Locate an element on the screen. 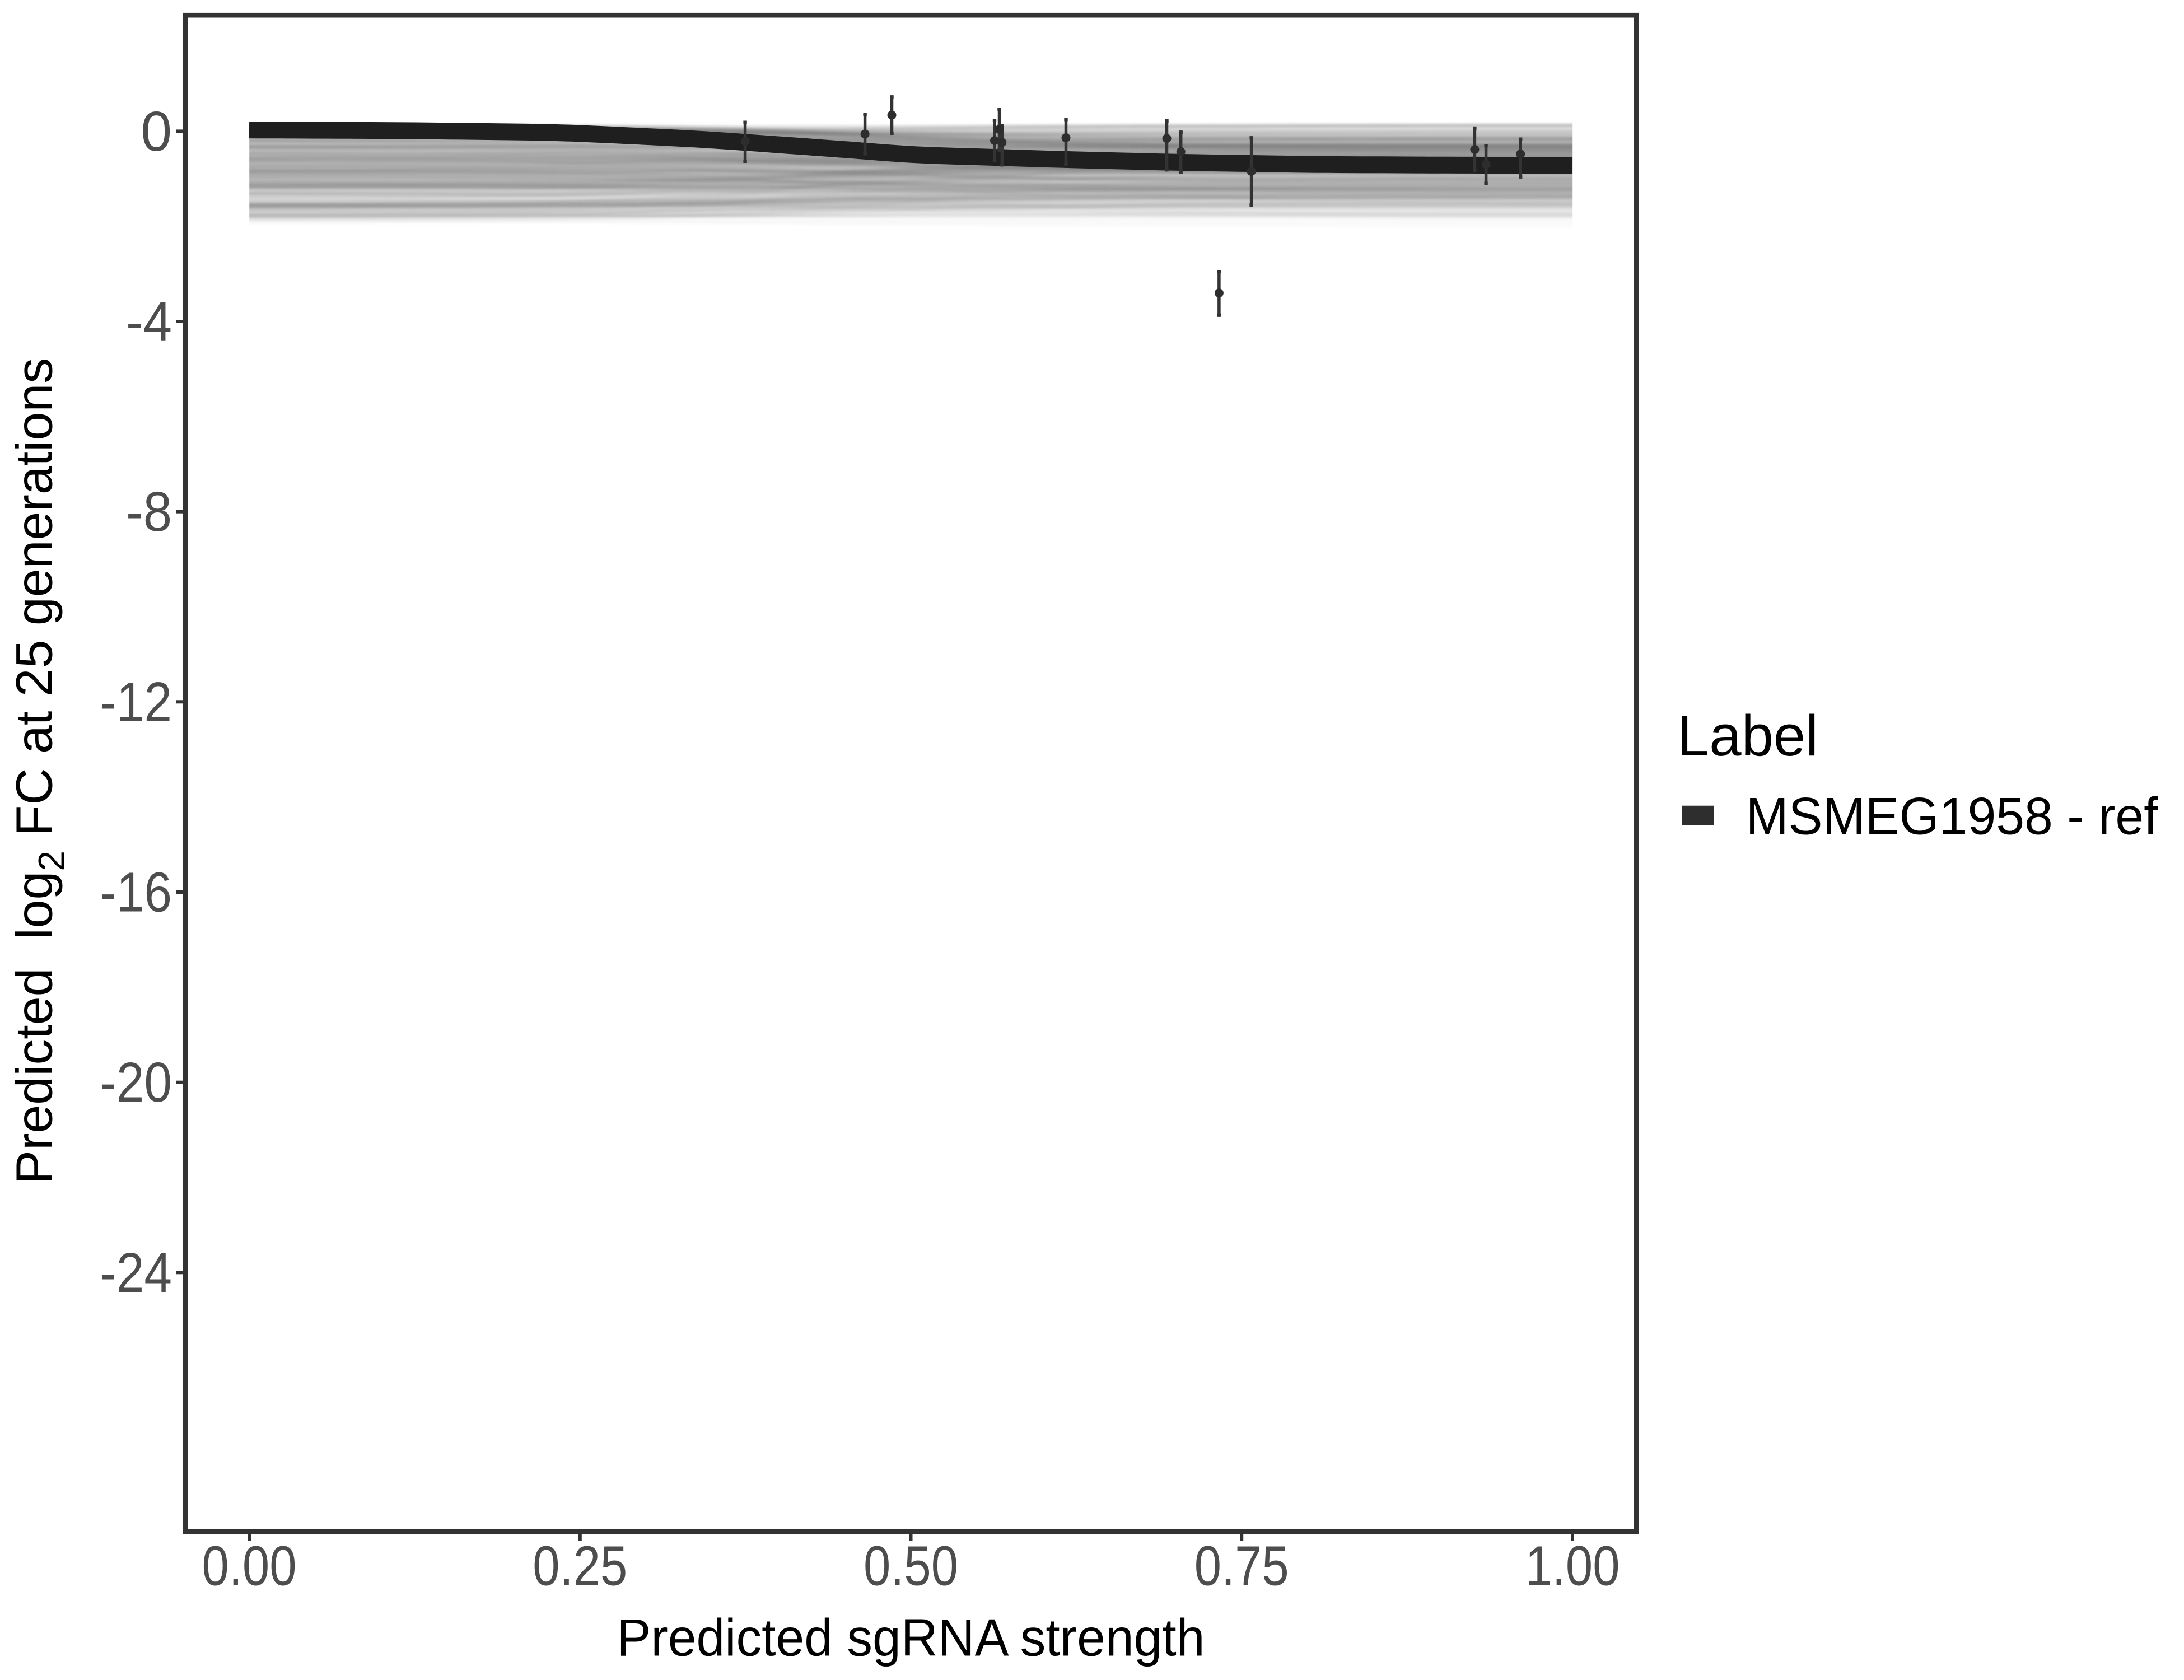 The width and height of the screenshot is (2184, 1680). svg-text: 0 is located at coordinates (157, 132).